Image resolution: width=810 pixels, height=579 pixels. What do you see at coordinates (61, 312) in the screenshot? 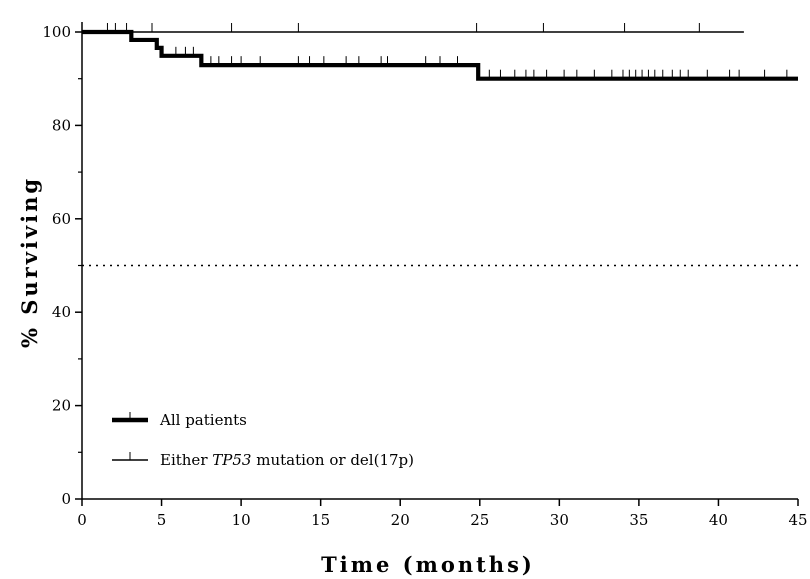
I see `y-tick-label: 40` at bounding box center [61, 312].